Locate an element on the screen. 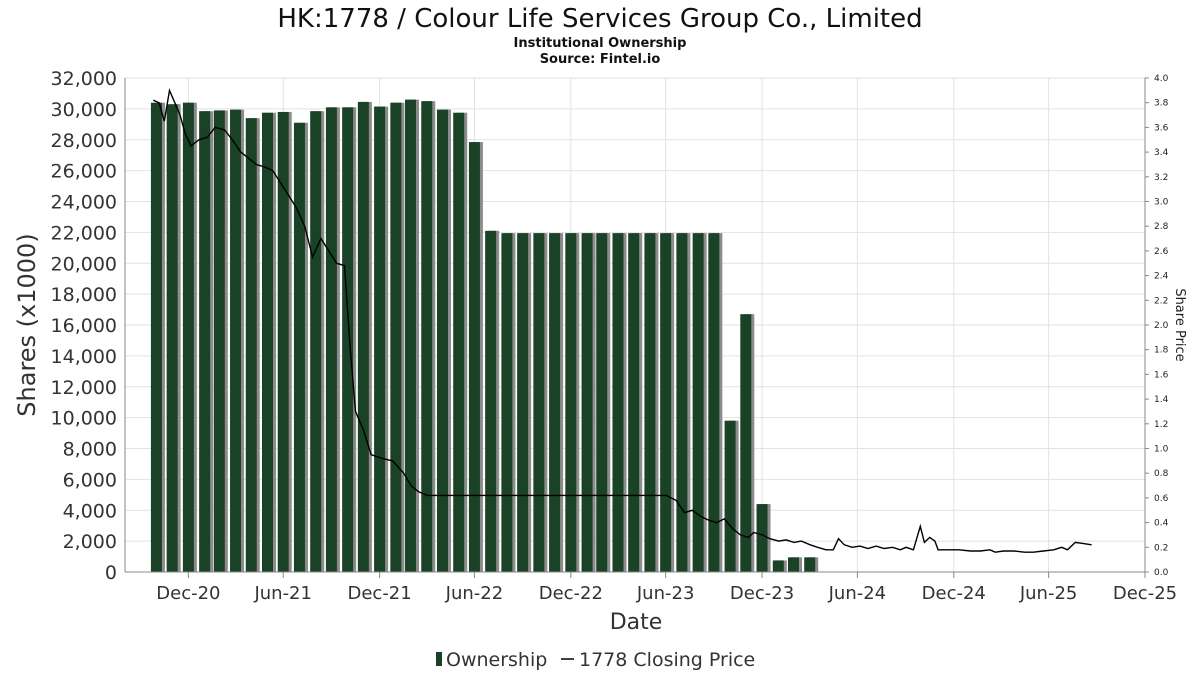 The height and width of the screenshot is (675, 1200). y2-tick-label: 4.0 is located at coordinates (1161, 79).